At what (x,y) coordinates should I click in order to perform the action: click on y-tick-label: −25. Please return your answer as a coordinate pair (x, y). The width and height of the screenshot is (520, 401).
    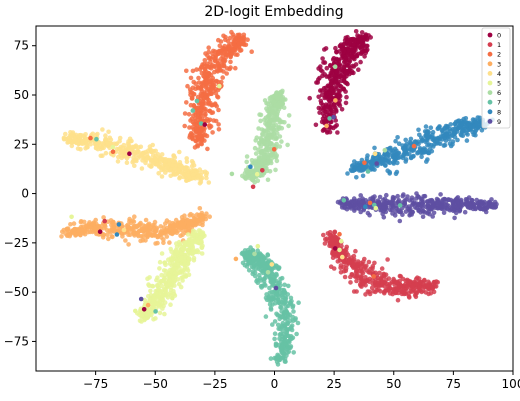
    Looking at the image, I should click on (16, 243).